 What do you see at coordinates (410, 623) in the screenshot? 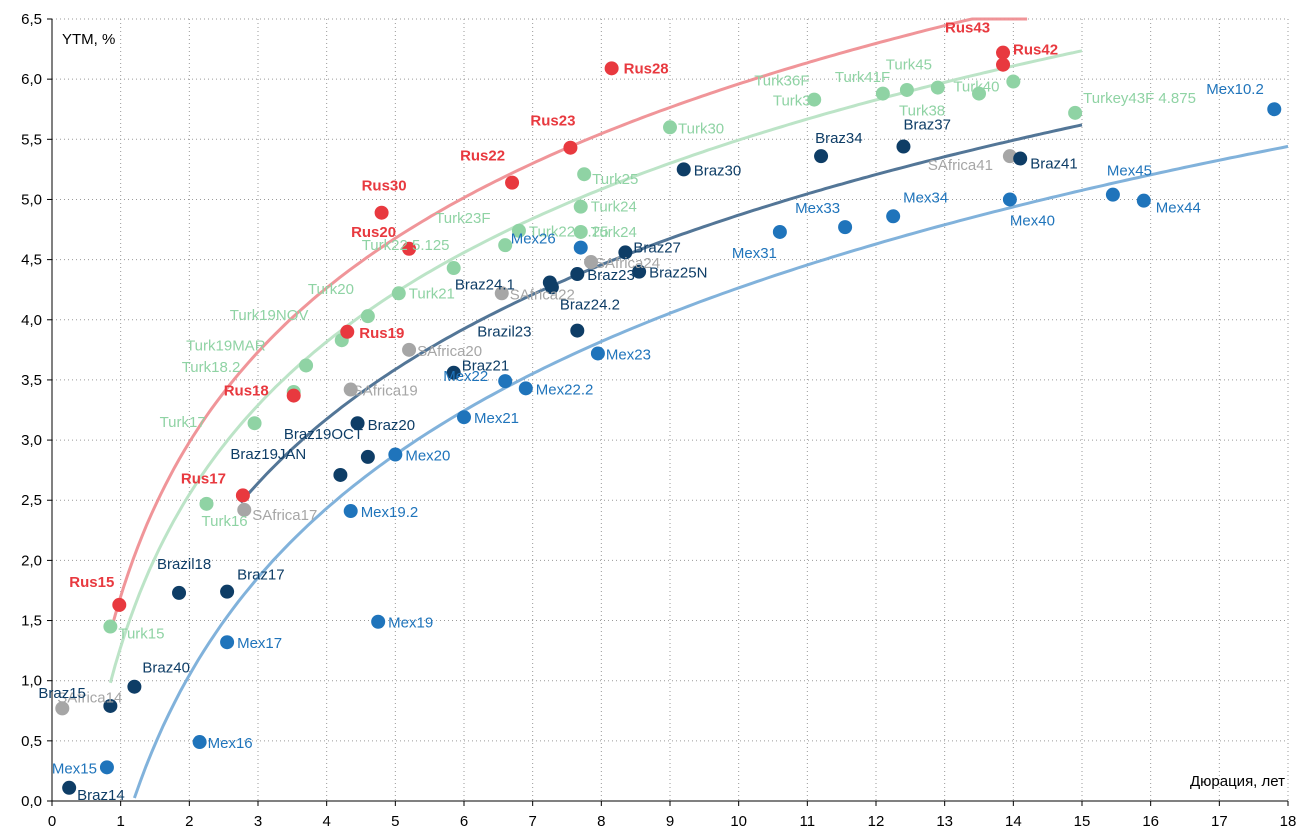
I see `point-label-mexico: Mex19` at bounding box center [410, 623].